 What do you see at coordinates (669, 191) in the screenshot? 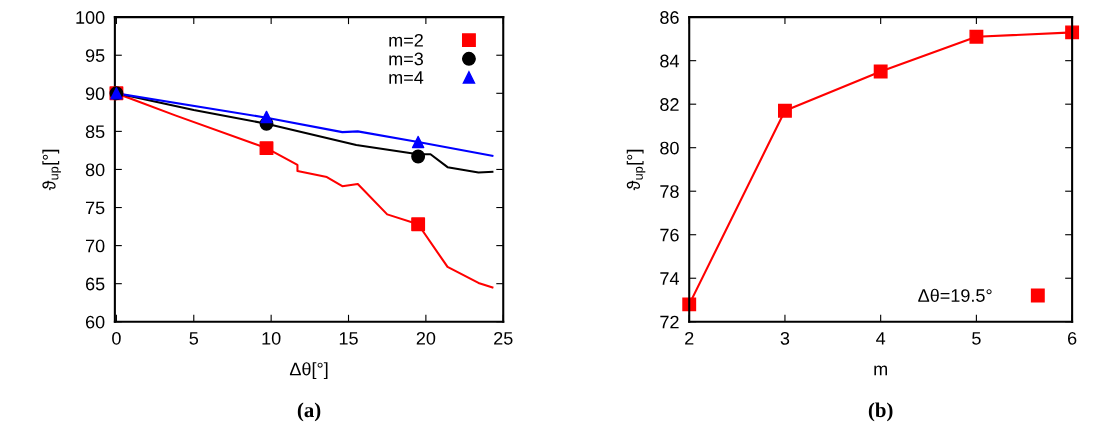
I see `y-tick-label: 78` at bounding box center [669, 191].